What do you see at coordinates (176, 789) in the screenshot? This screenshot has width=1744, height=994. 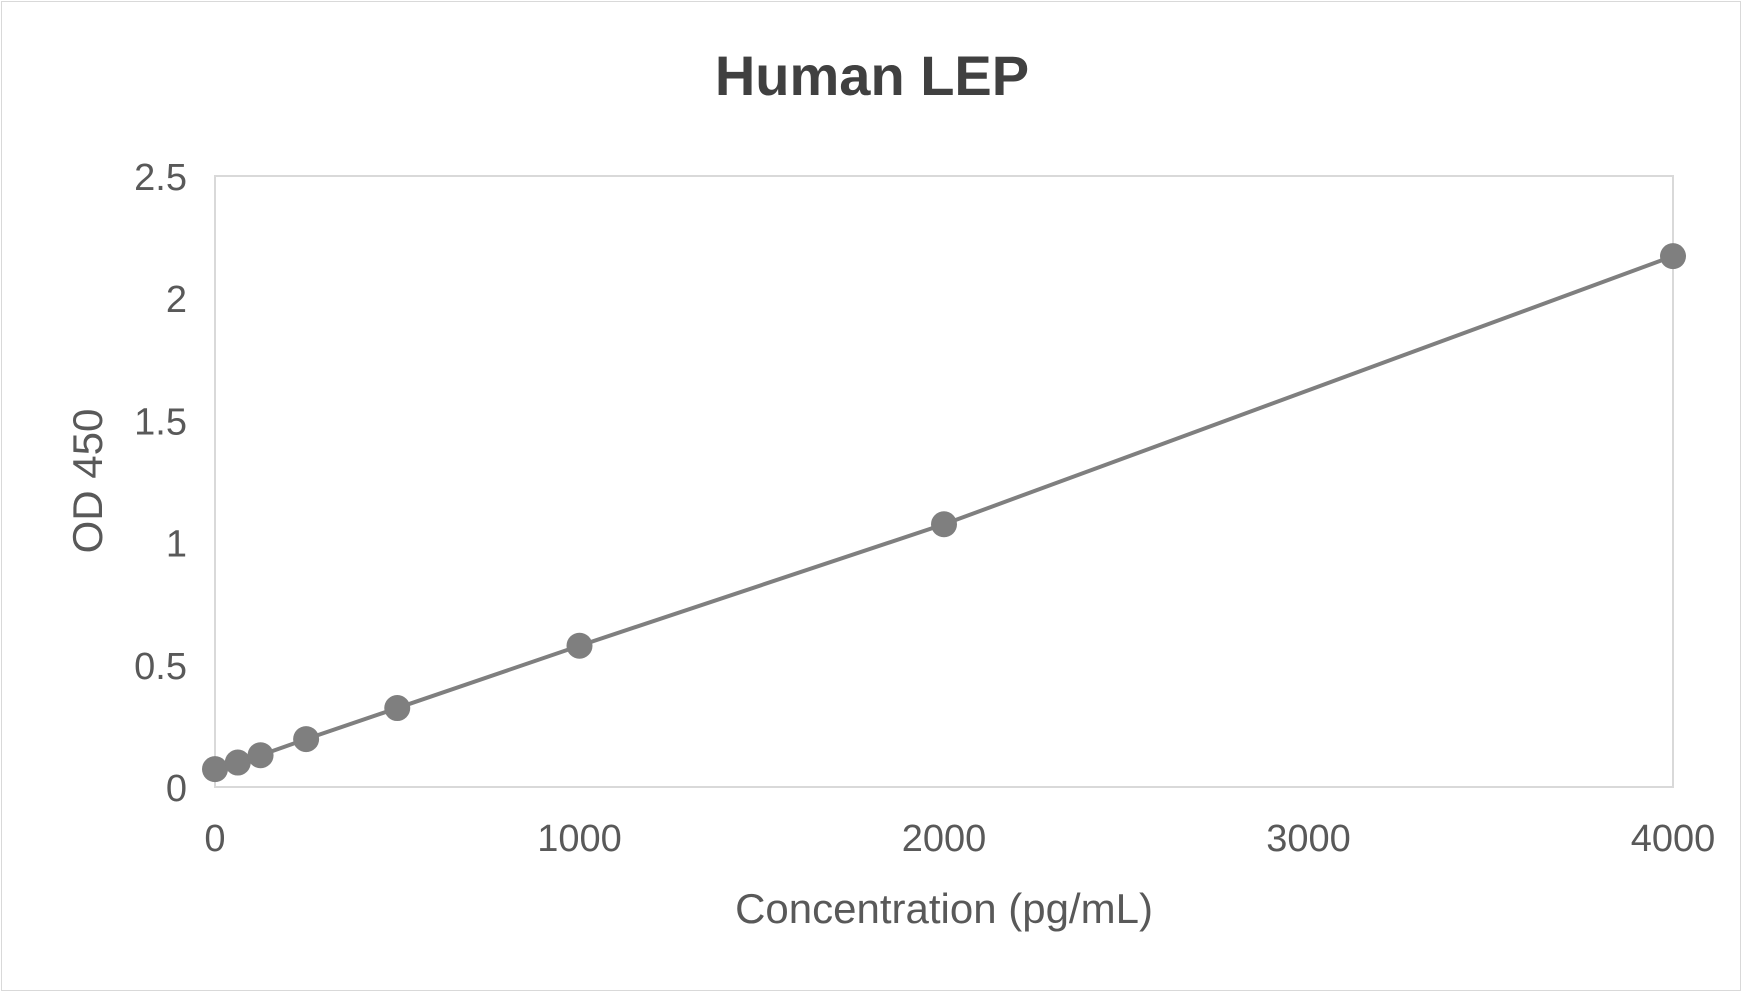 I see `y-tick-label: 0` at bounding box center [176, 789].